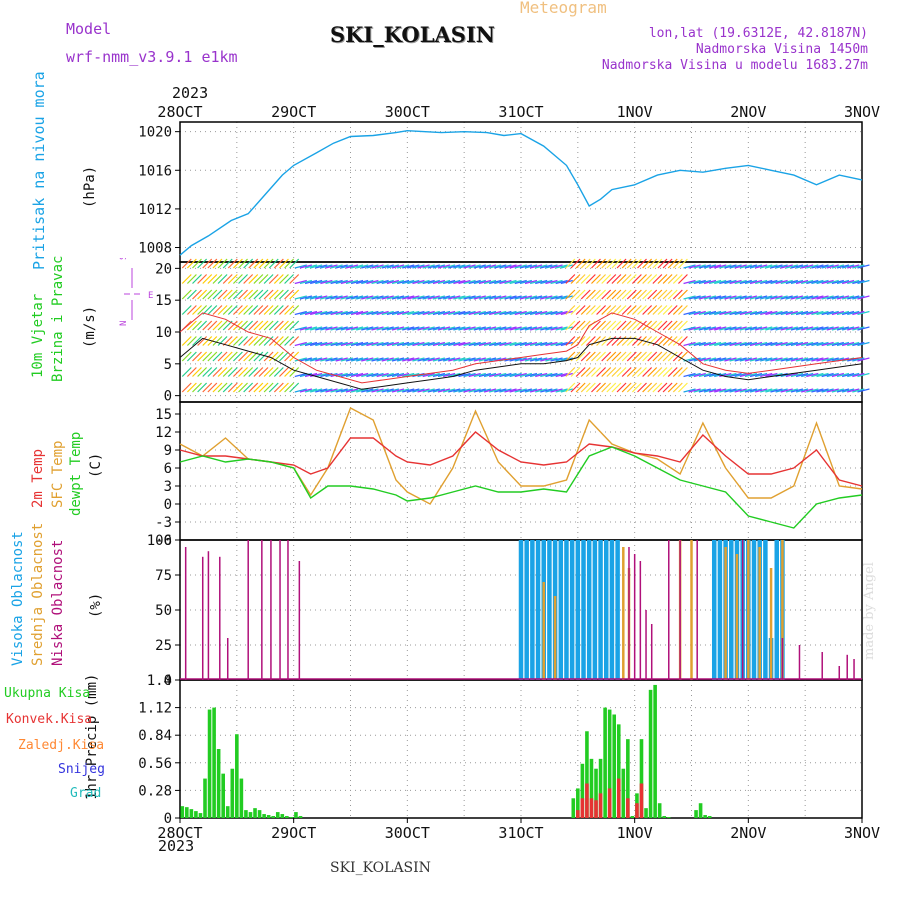 The height and width of the screenshot is (900, 900). Describe the element at coordinates (521, 487) in the screenshot. I see `dewpt-line` at that location.